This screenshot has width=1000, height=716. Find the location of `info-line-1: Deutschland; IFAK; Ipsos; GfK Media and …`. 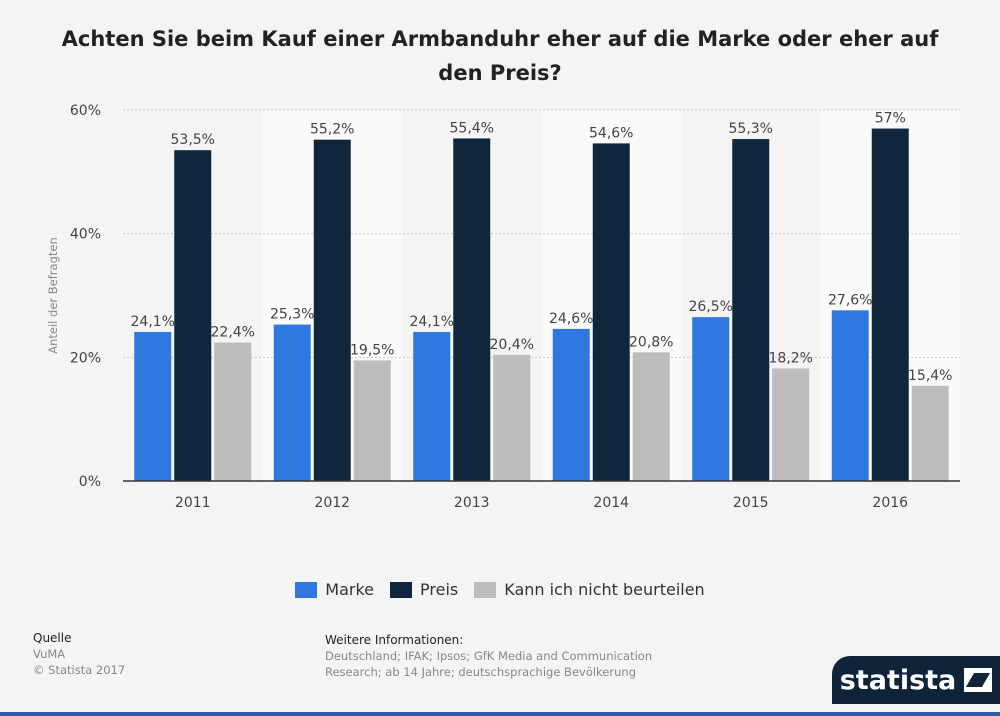

info-line-1: Deutschland; IFAK; Ipsos; GfK Media and … is located at coordinates (489, 656).